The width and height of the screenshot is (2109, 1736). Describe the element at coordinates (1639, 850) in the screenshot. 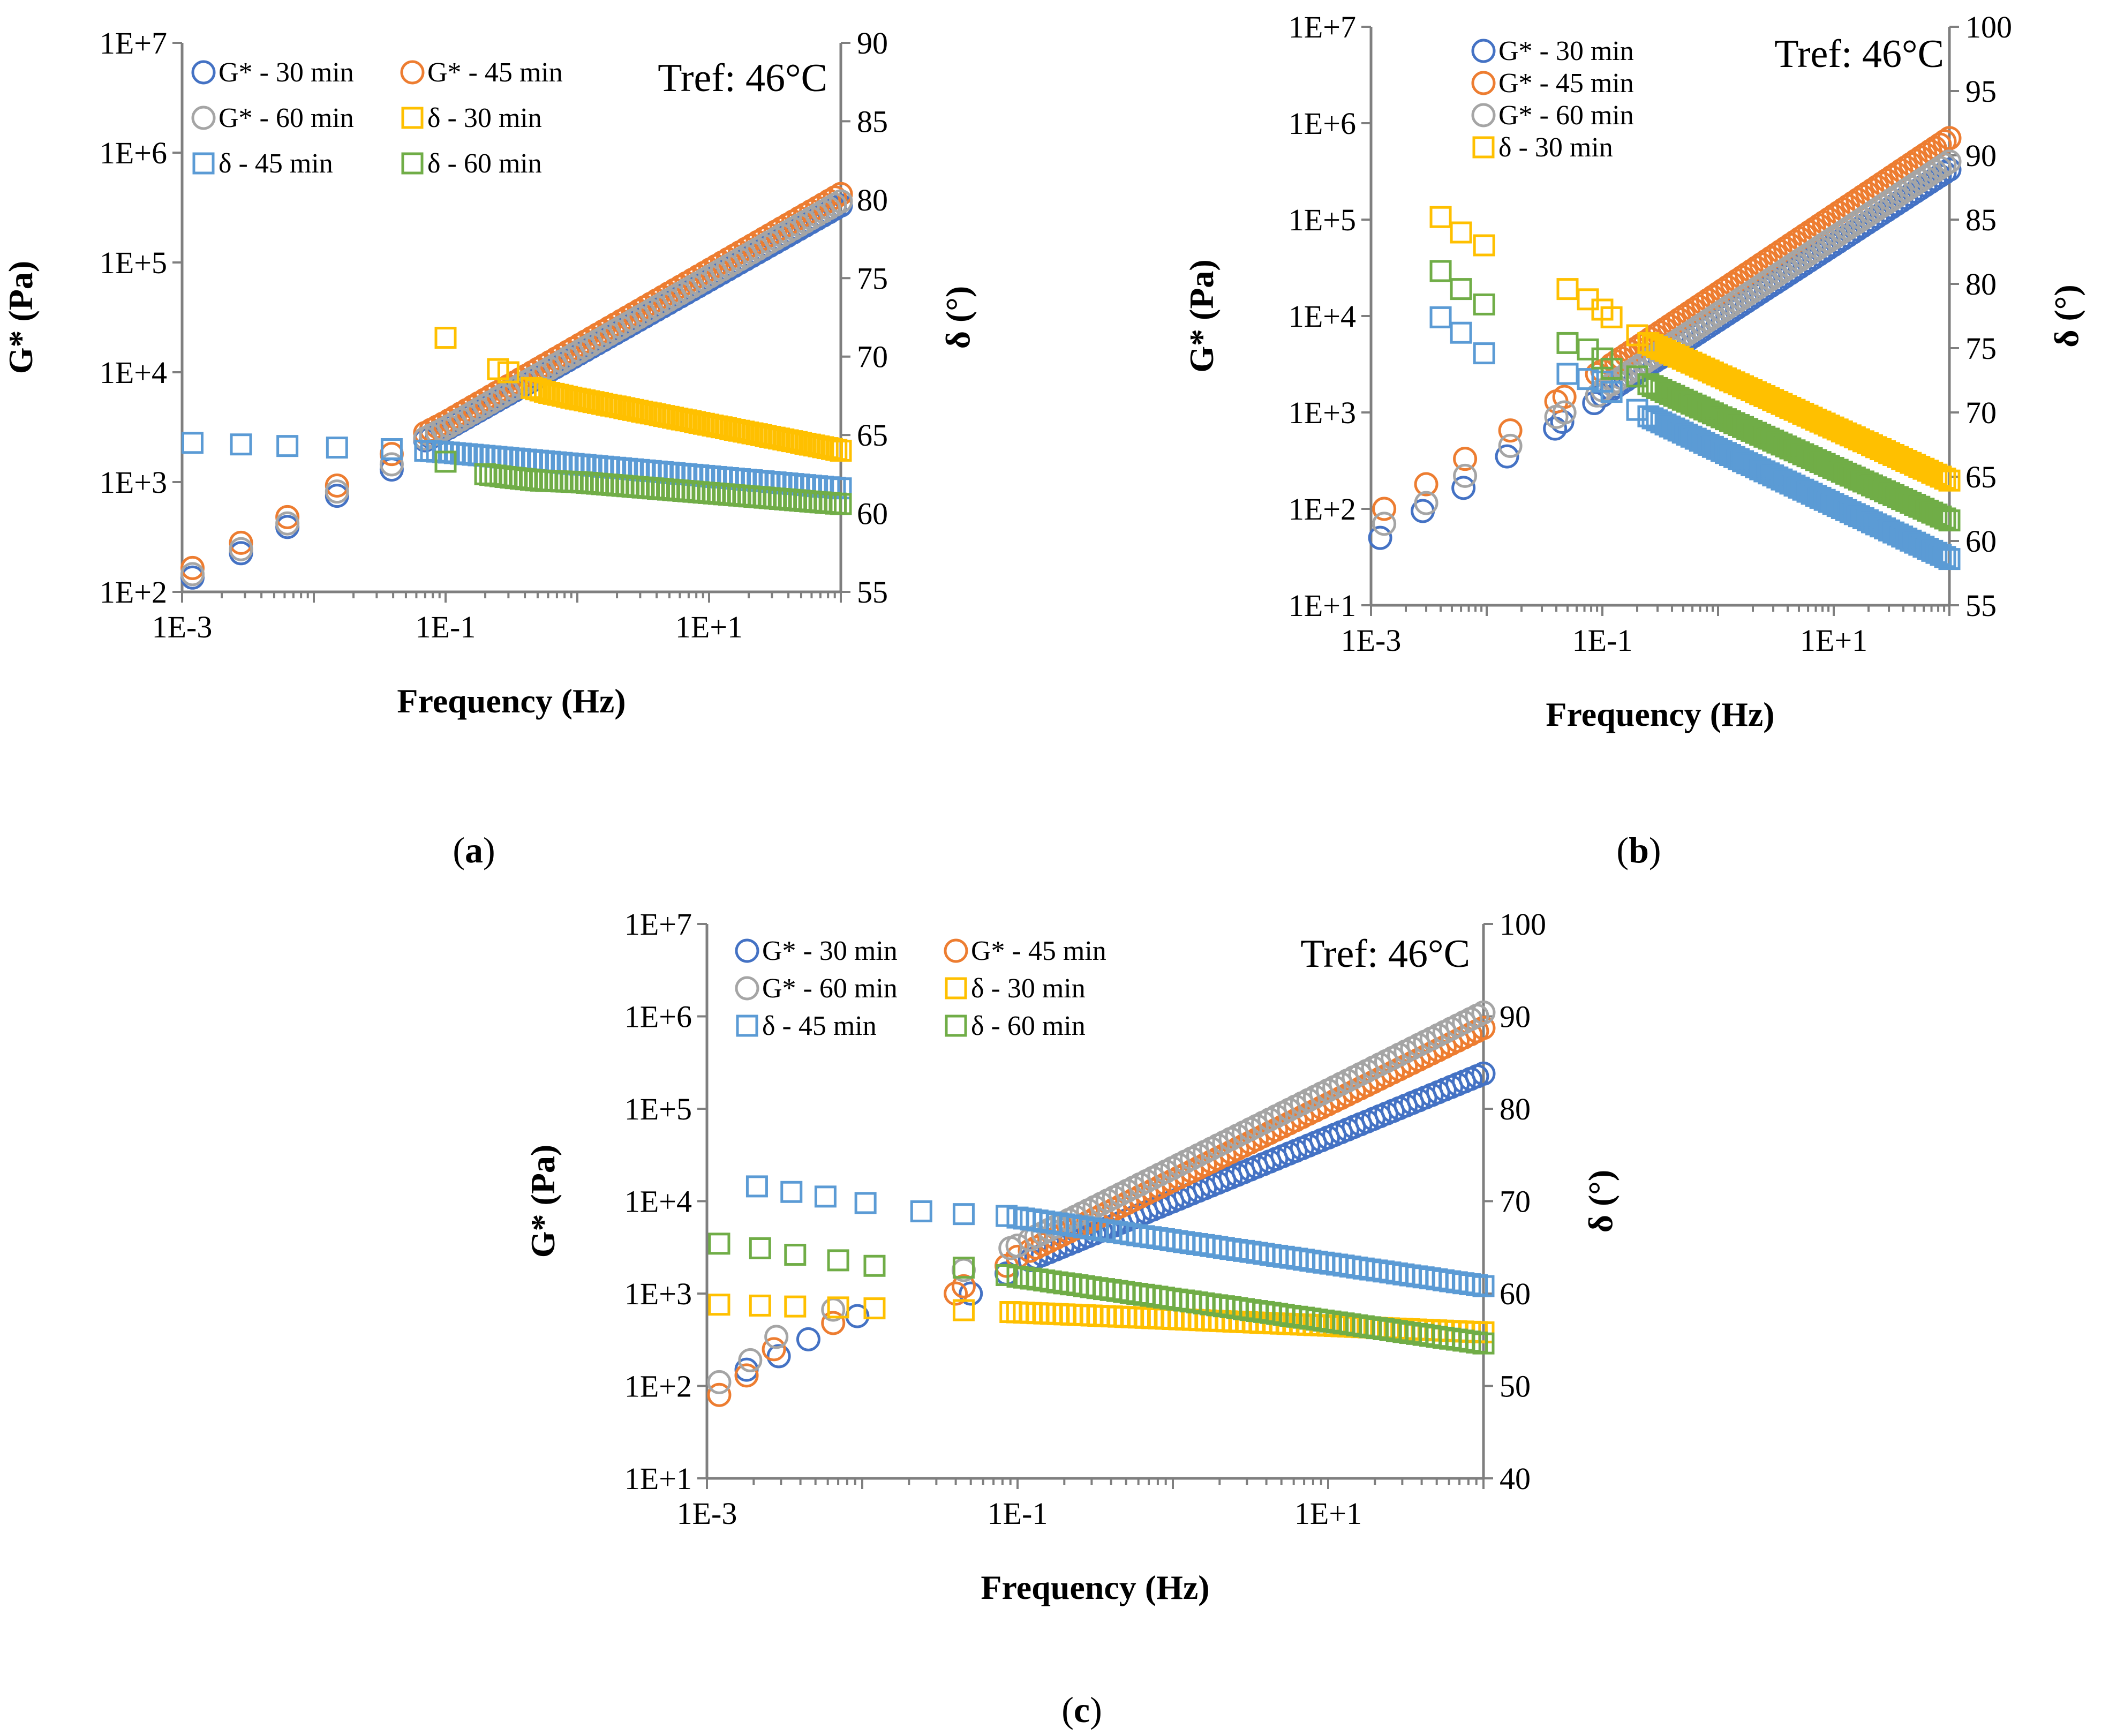

I see `panel-letter: b` at that location.